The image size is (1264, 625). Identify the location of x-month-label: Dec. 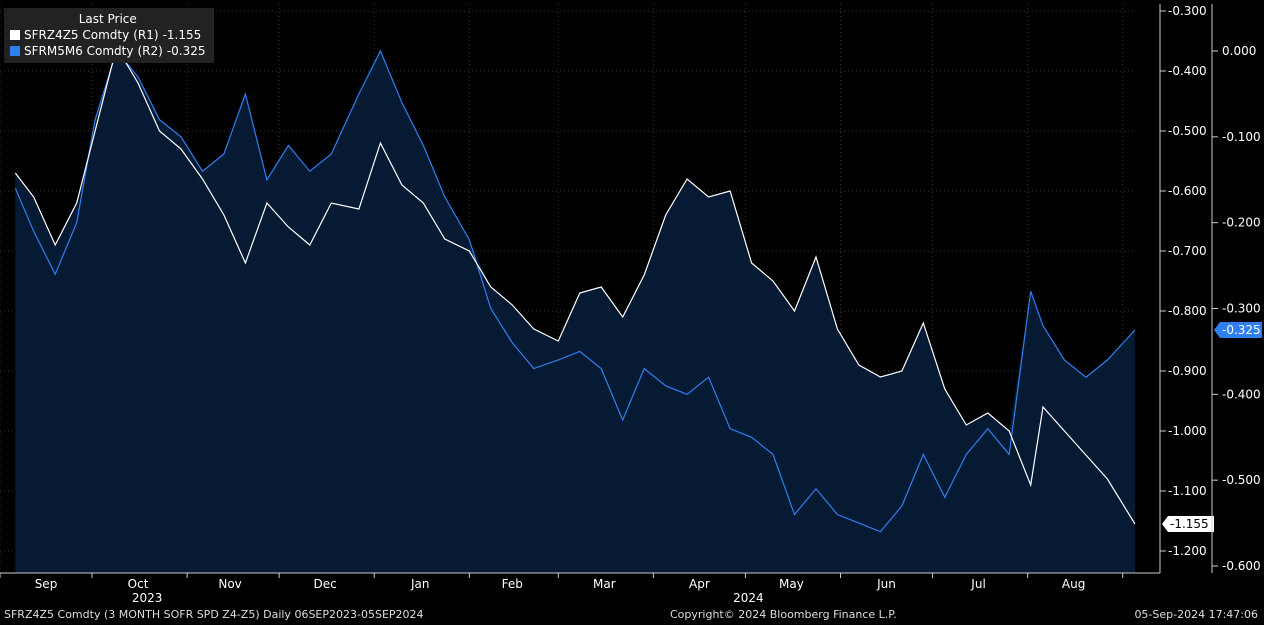
(325, 584).